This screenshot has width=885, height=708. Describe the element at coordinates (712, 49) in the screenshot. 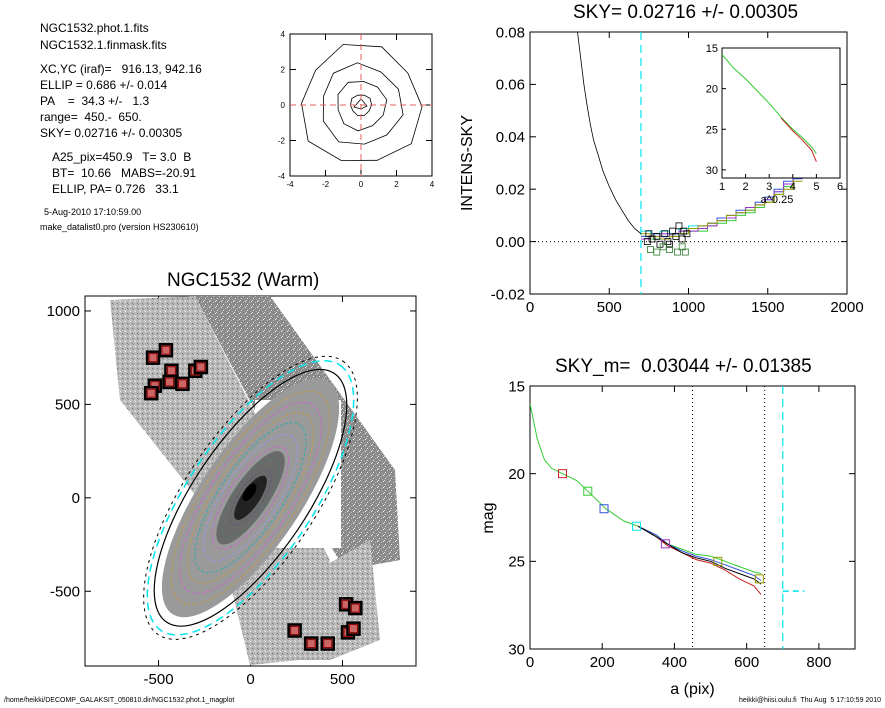

I see `inset-y-tick-label: 15` at that location.